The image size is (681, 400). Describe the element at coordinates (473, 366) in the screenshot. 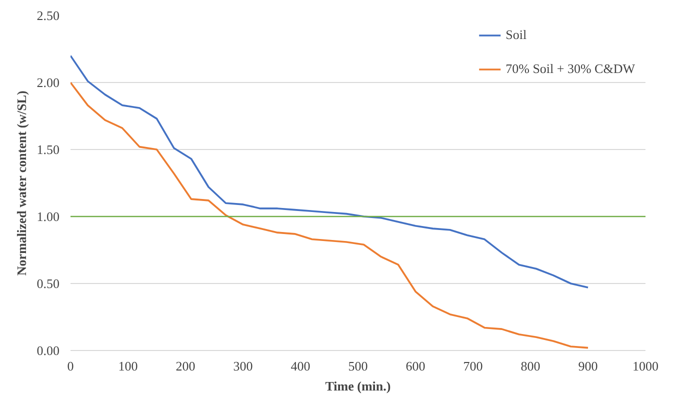

I see `x-tick-label: 700` at that location.